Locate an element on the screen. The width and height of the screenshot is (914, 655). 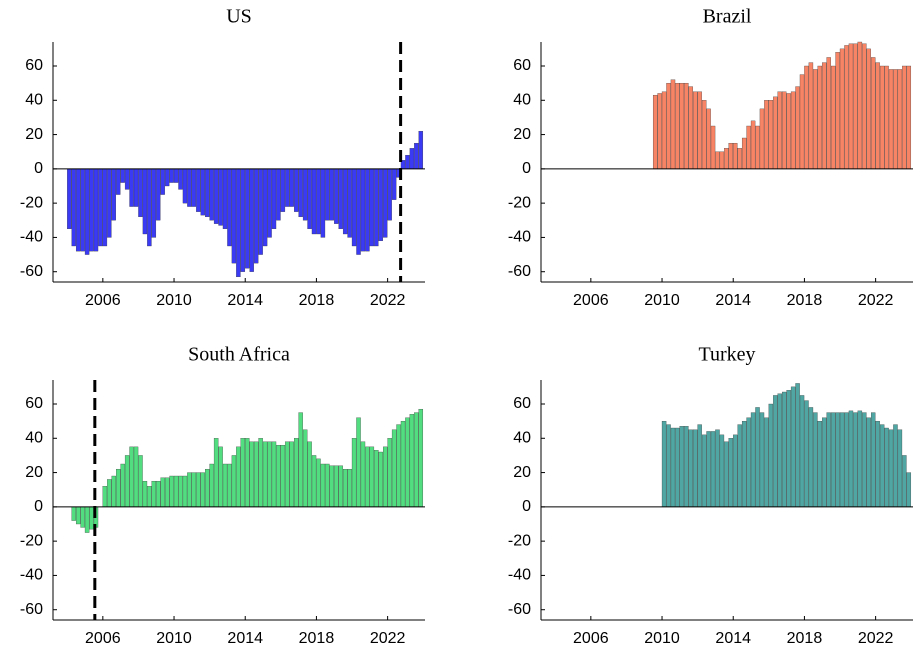
y-tick-label: -20 is located at coordinates (519, 202).